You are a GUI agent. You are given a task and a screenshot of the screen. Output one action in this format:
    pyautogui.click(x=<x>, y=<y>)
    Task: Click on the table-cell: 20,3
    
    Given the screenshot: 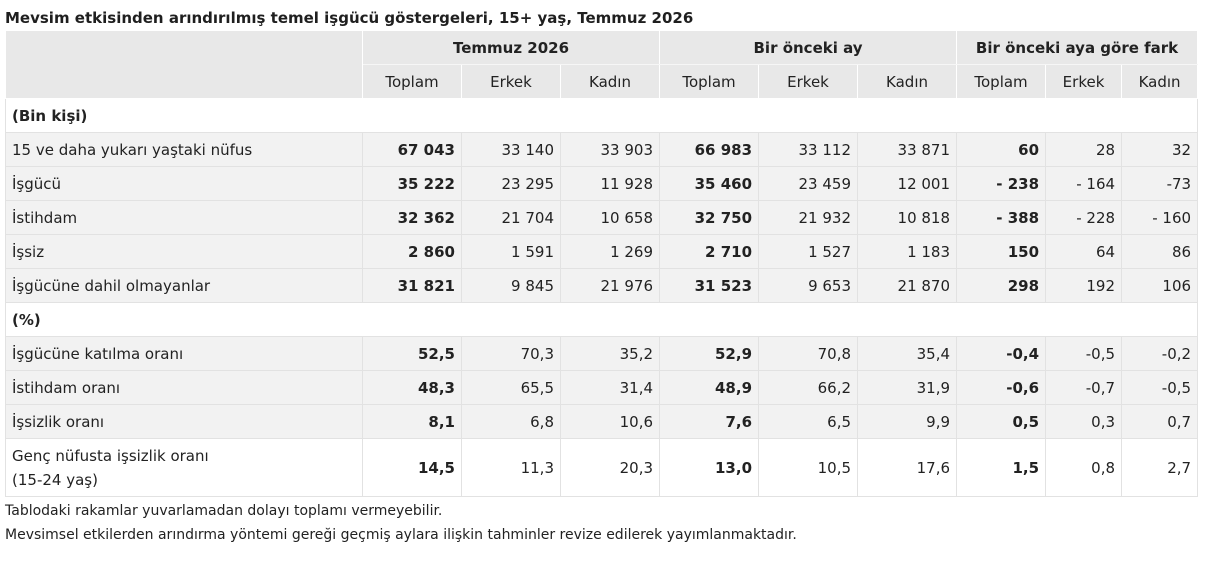 What is the action you would take?
    pyautogui.click(x=610, y=467)
    